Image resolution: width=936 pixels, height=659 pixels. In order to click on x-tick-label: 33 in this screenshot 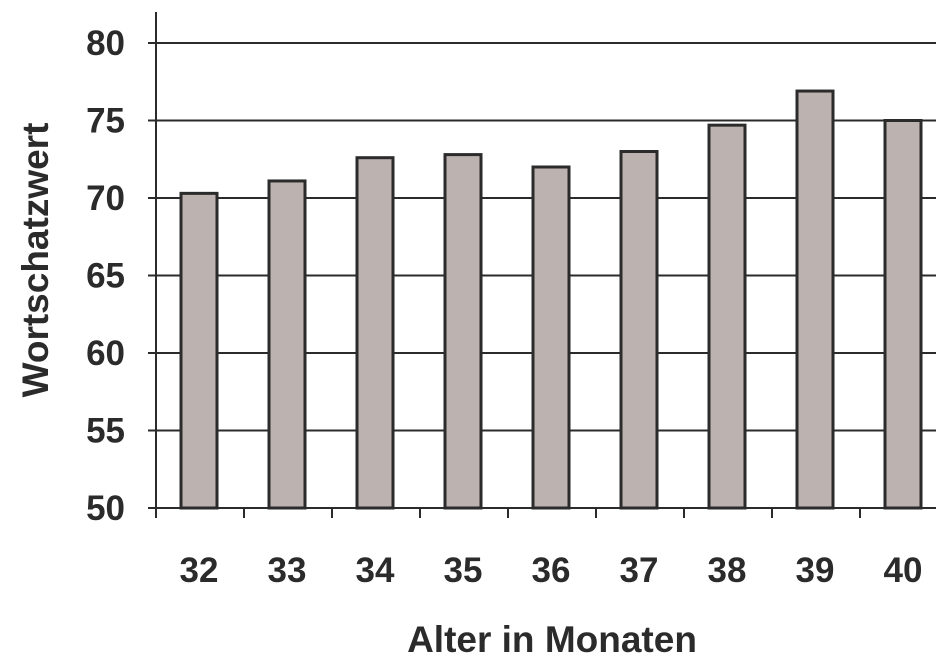, I will do `click(287, 570)`.